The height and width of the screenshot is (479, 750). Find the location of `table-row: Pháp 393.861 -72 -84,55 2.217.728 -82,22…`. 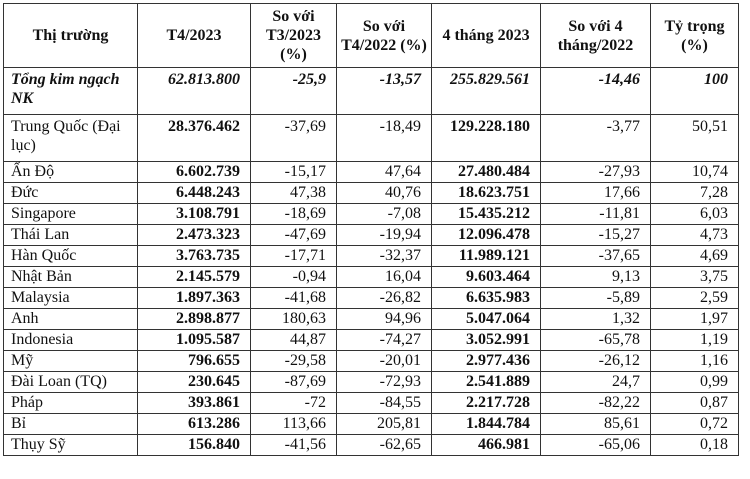

table-row: Pháp 393.861 -72 -84,55 2.217.728 -82,22… is located at coordinates (371, 403).